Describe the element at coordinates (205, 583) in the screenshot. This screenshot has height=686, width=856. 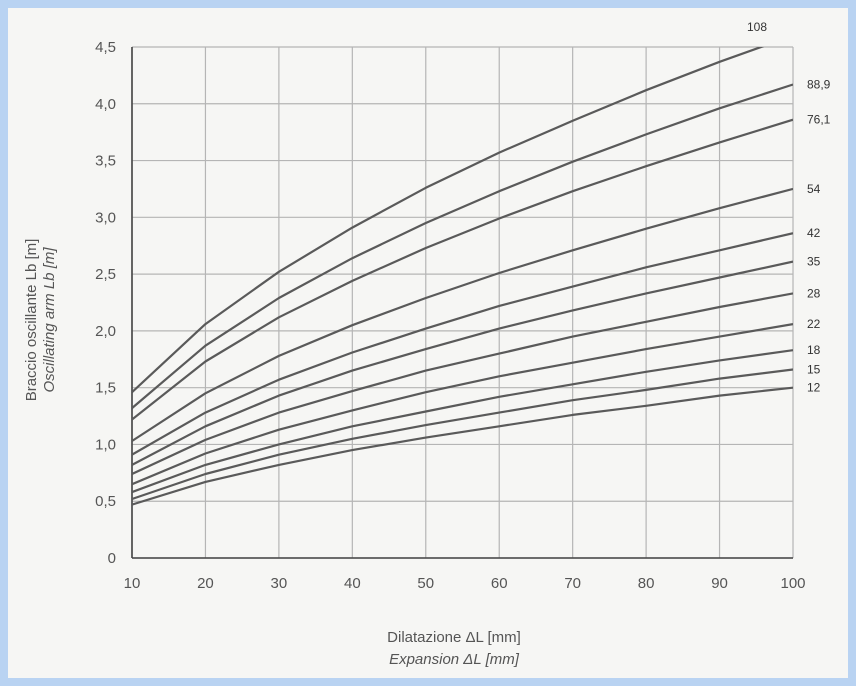
I see `x-tick-label: 20` at that location.